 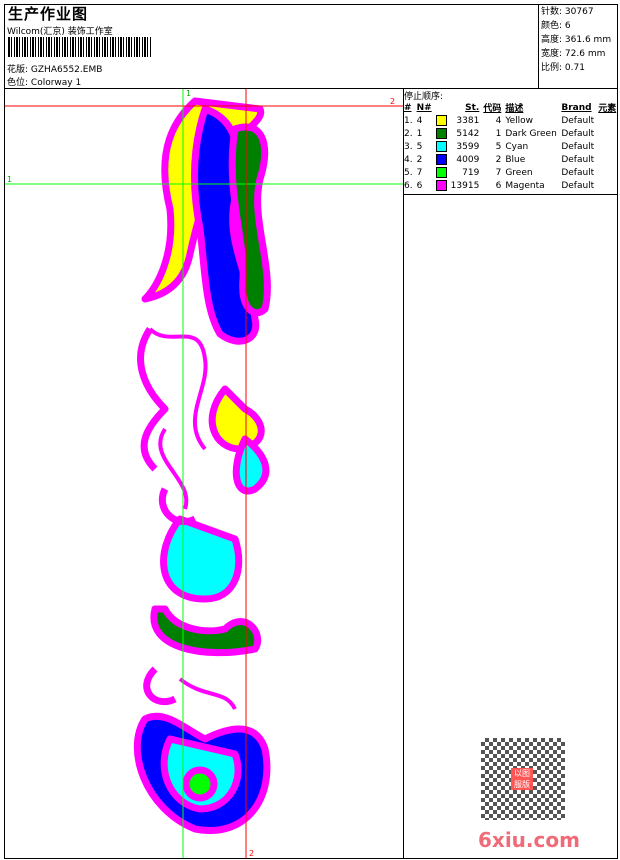 I want to click on stop-sequence-row: 6. 6 13915 6 Magenta Default, so click(x=499, y=185).